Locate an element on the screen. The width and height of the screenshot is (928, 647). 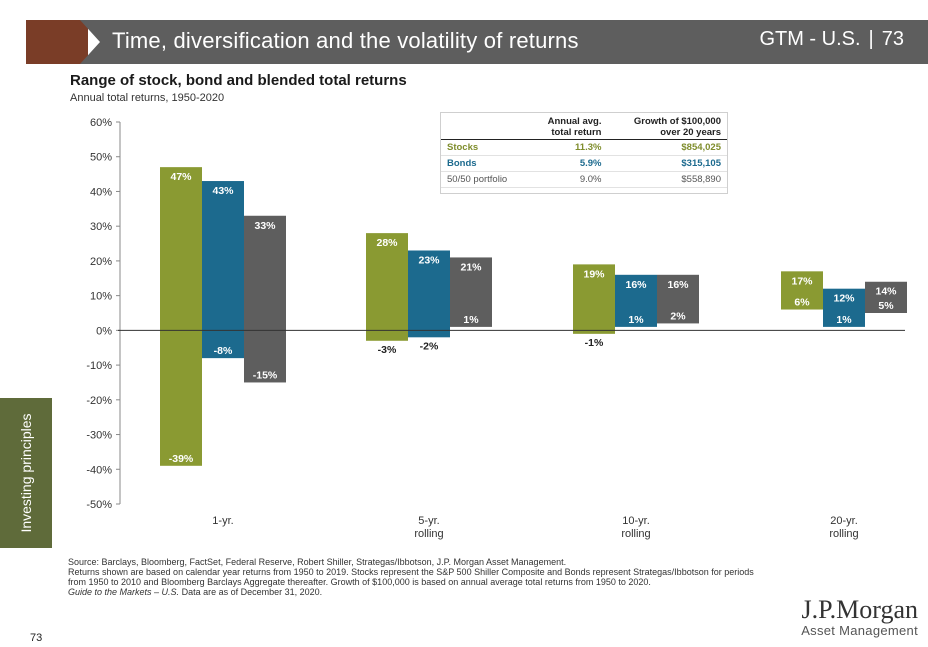
table-cell-name: Bonds is located at coordinates (462, 163).